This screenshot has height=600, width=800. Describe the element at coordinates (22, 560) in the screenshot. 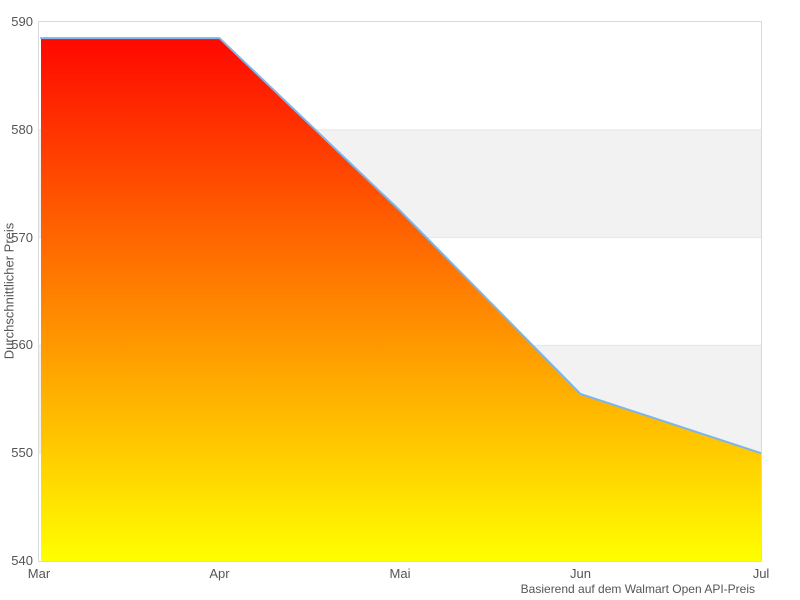

I see `y-tick-label: 540` at that location.